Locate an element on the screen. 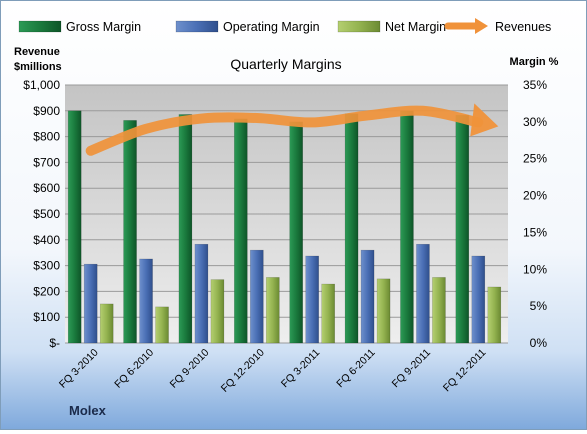 The width and height of the screenshot is (587, 434). left-tick-label: $900 is located at coordinates (46, 111).